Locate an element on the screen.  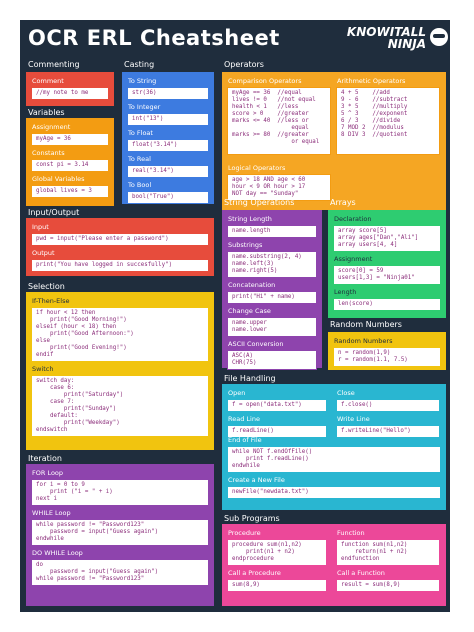
comment-code: //my note to me is located at coordinates (70, 93).